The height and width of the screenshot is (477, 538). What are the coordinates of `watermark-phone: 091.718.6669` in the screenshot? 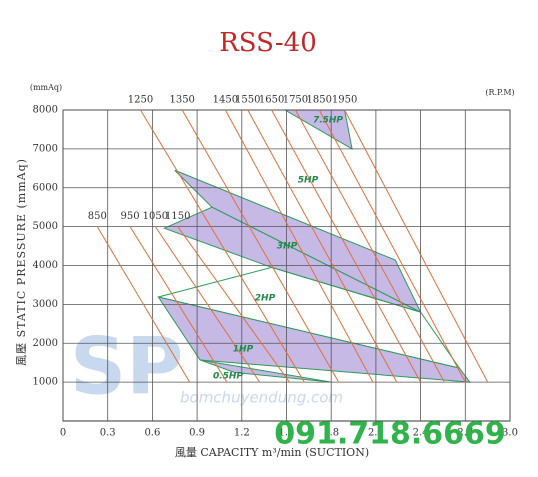 It's located at (390, 434).